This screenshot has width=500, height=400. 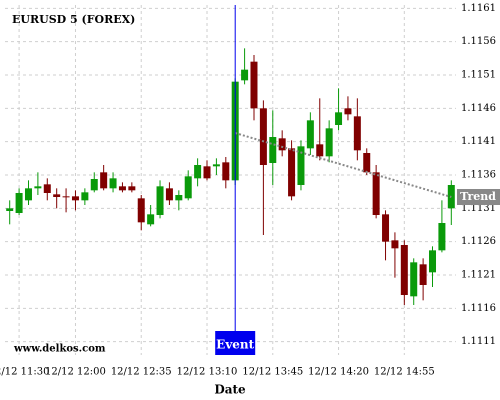 I want to click on trend-line, so click(x=343, y=165).